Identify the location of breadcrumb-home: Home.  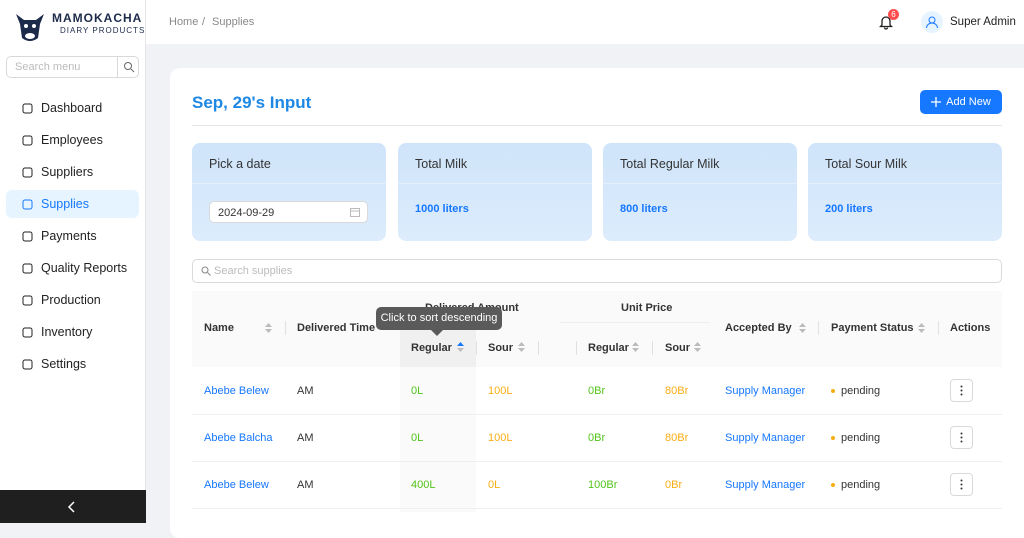
(184, 22).